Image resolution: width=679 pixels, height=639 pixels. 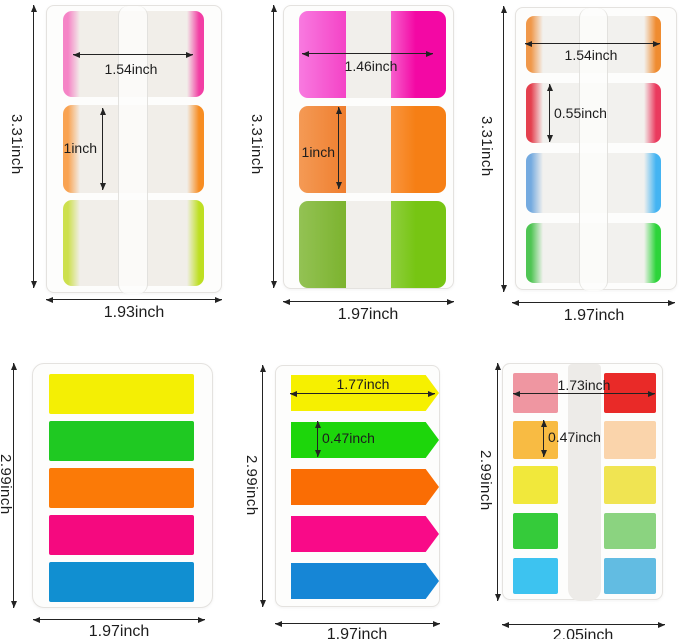 I want to click on flag-blue, so click(x=365, y=581).